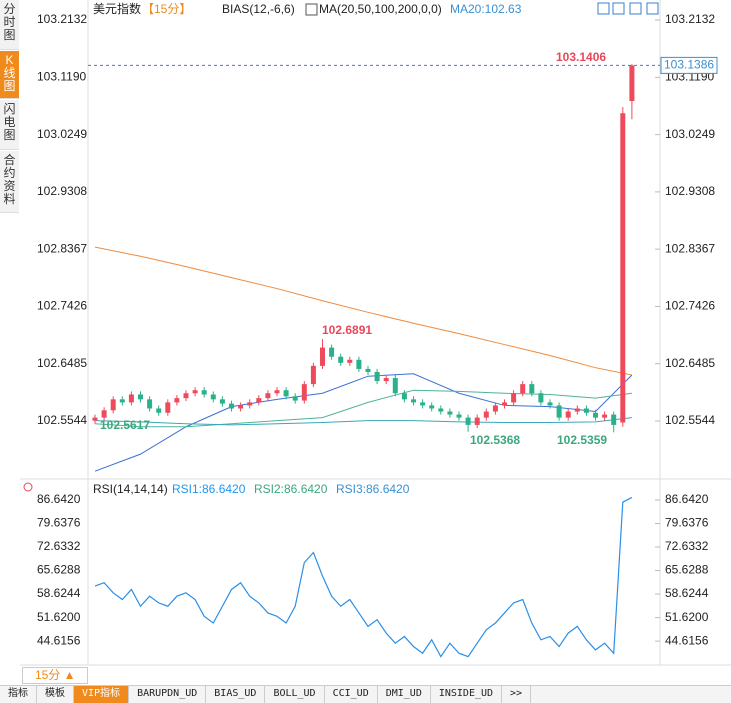 The image size is (731, 703). Describe the element at coordinates (62, 19) in the screenshot. I see `y-tick-label-left: 103.2132` at that location.